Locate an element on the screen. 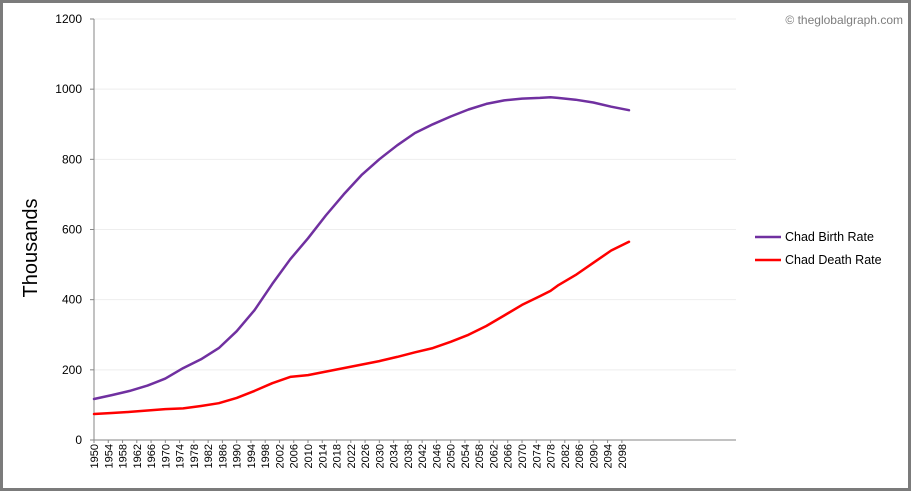 The width and height of the screenshot is (911, 494). x-tick-label: 1974 is located at coordinates (181, 456).